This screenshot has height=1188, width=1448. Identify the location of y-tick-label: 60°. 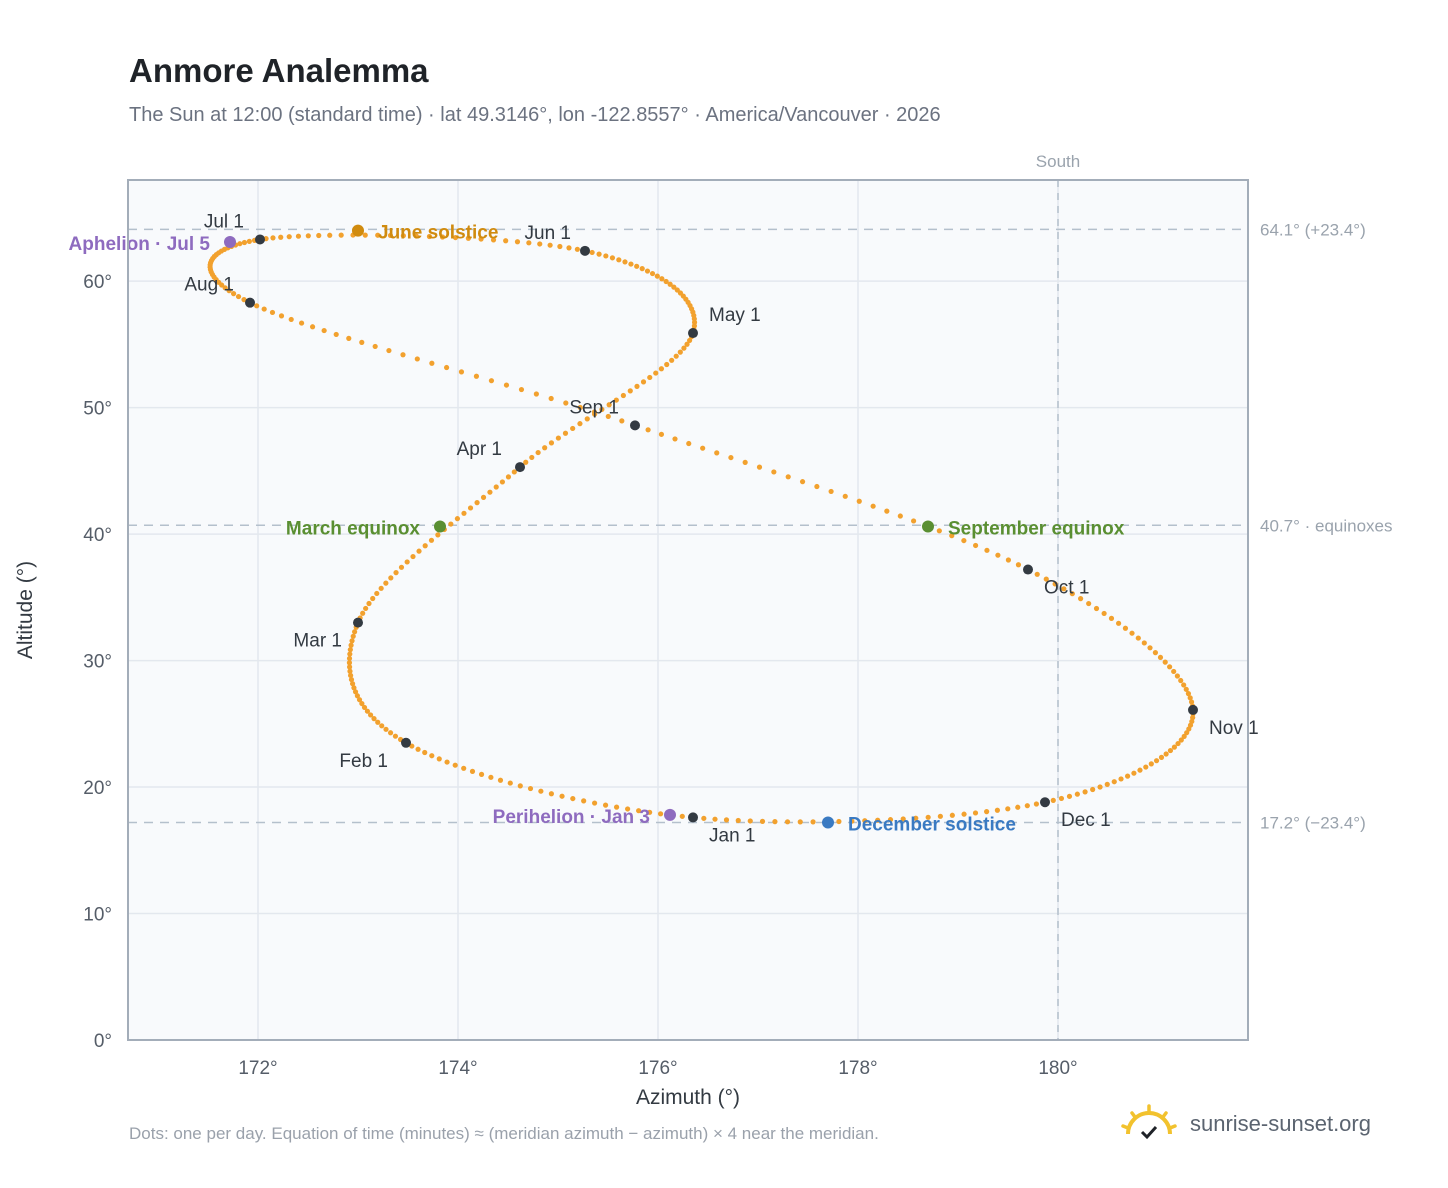
(97, 282).